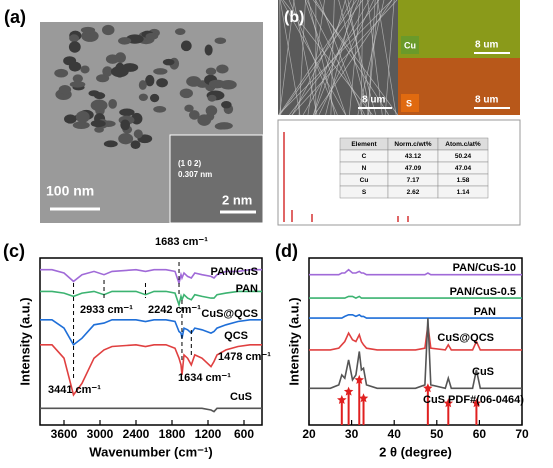 This screenshot has height=468, width=553. Describe the element at coordinates (216, 179) in the screenshot. I see `hrtem-inset` at that location.